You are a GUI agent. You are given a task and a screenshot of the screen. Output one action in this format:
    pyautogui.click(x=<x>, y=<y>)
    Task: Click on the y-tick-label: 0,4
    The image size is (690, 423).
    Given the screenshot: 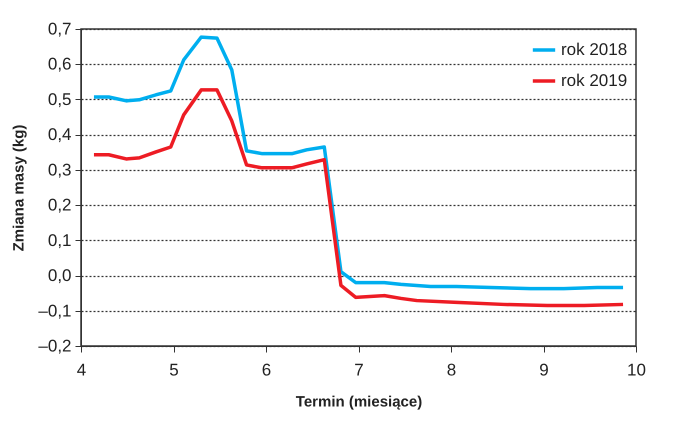 What is the action you would take?
    pyautogui.click(x=60, y=134)
    